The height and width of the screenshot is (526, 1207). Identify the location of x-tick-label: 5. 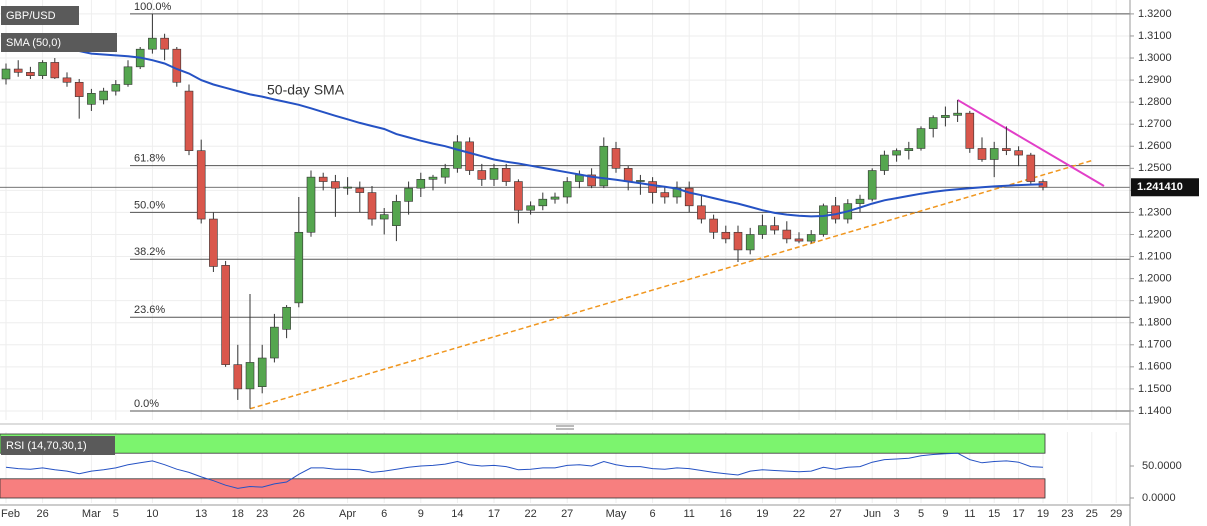
(921, 514).